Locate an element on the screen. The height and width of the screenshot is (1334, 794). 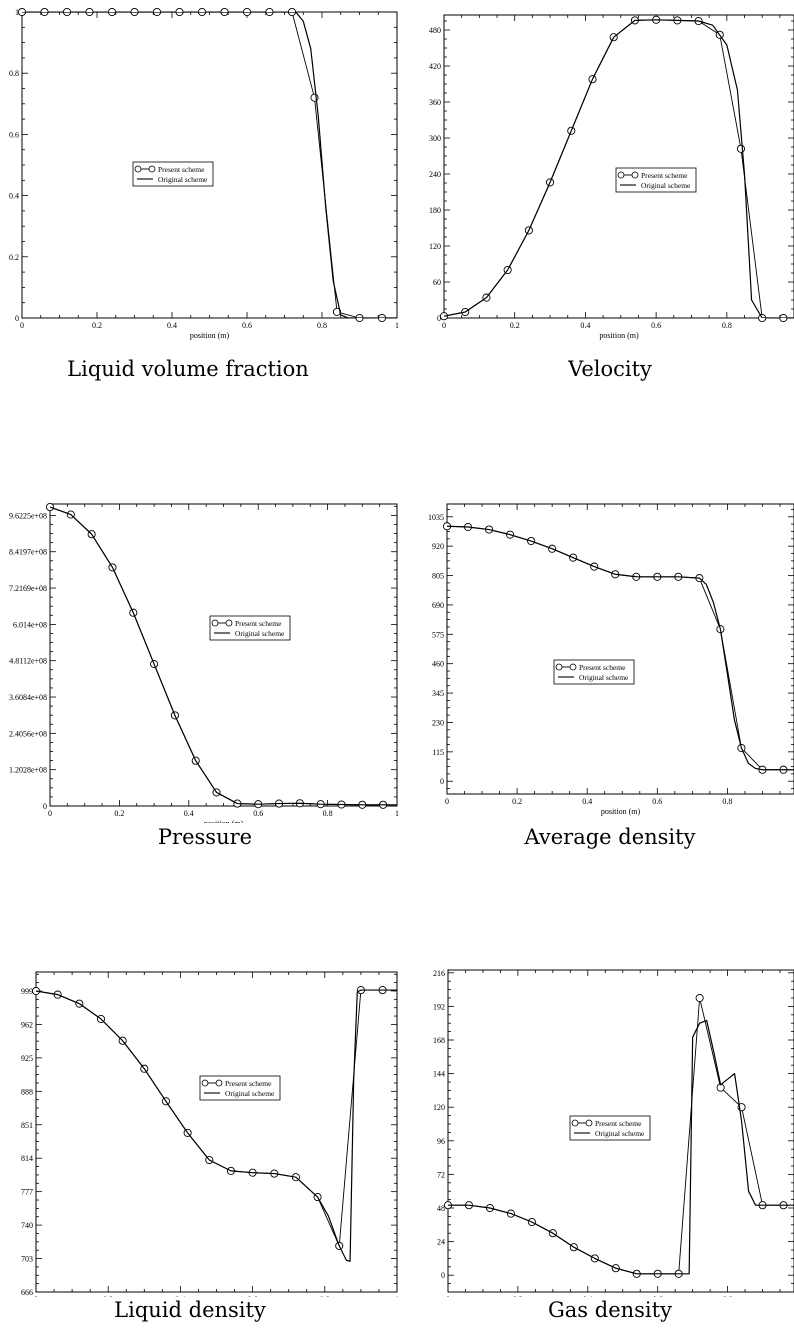
y-tick-label: 144 is located at coordinates (439, 1074).